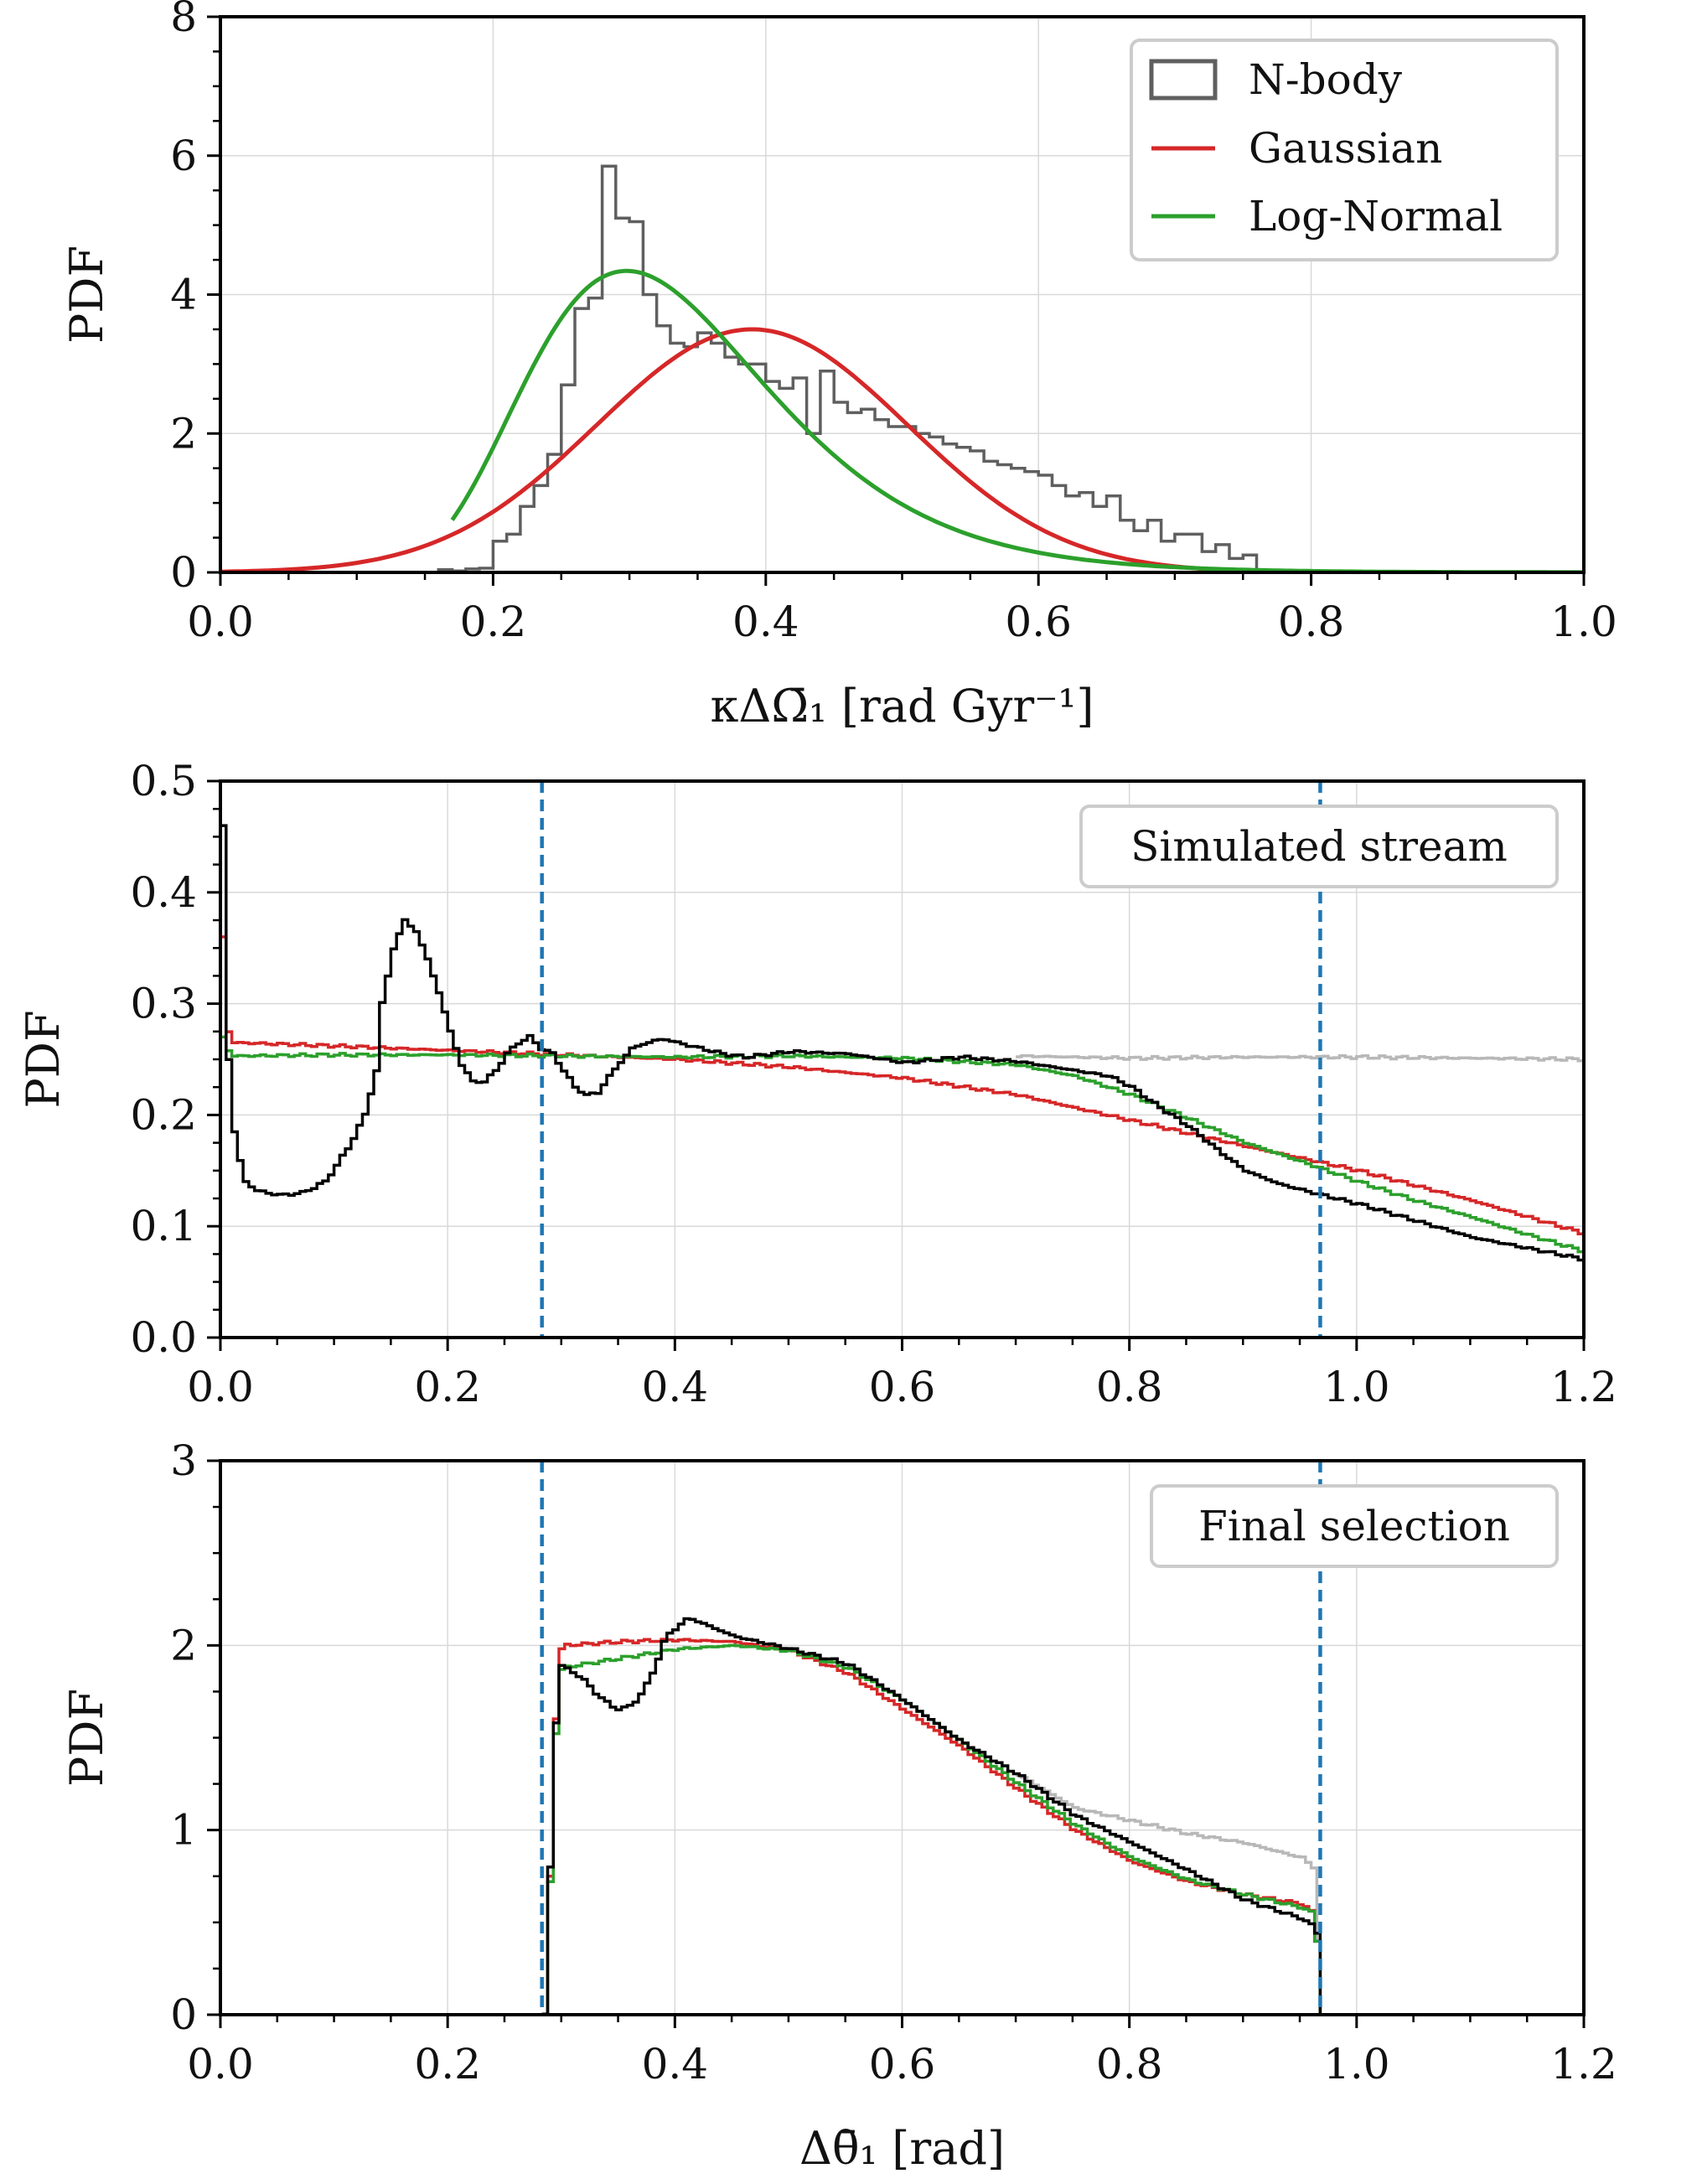  Describe the element at coordinates (1376, 216) in the screenshot. I see `legend-entry: Log-Normal` at that location.